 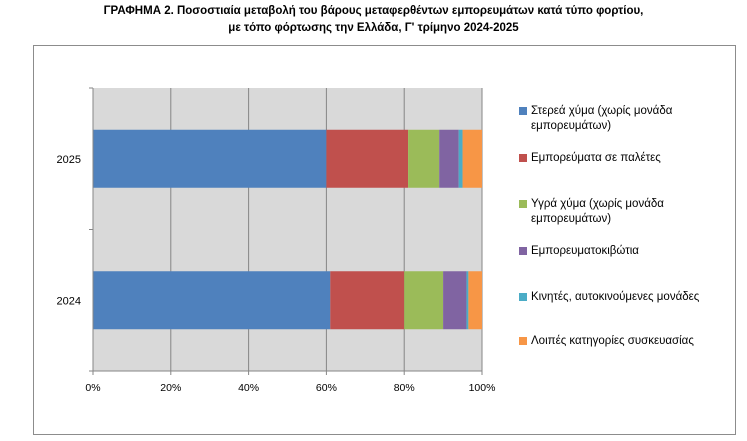 I want to click on legend-label: Στερεά χύμα (χωρίς μονάδα εμπορευμάτων), so click(x=602, y=118).